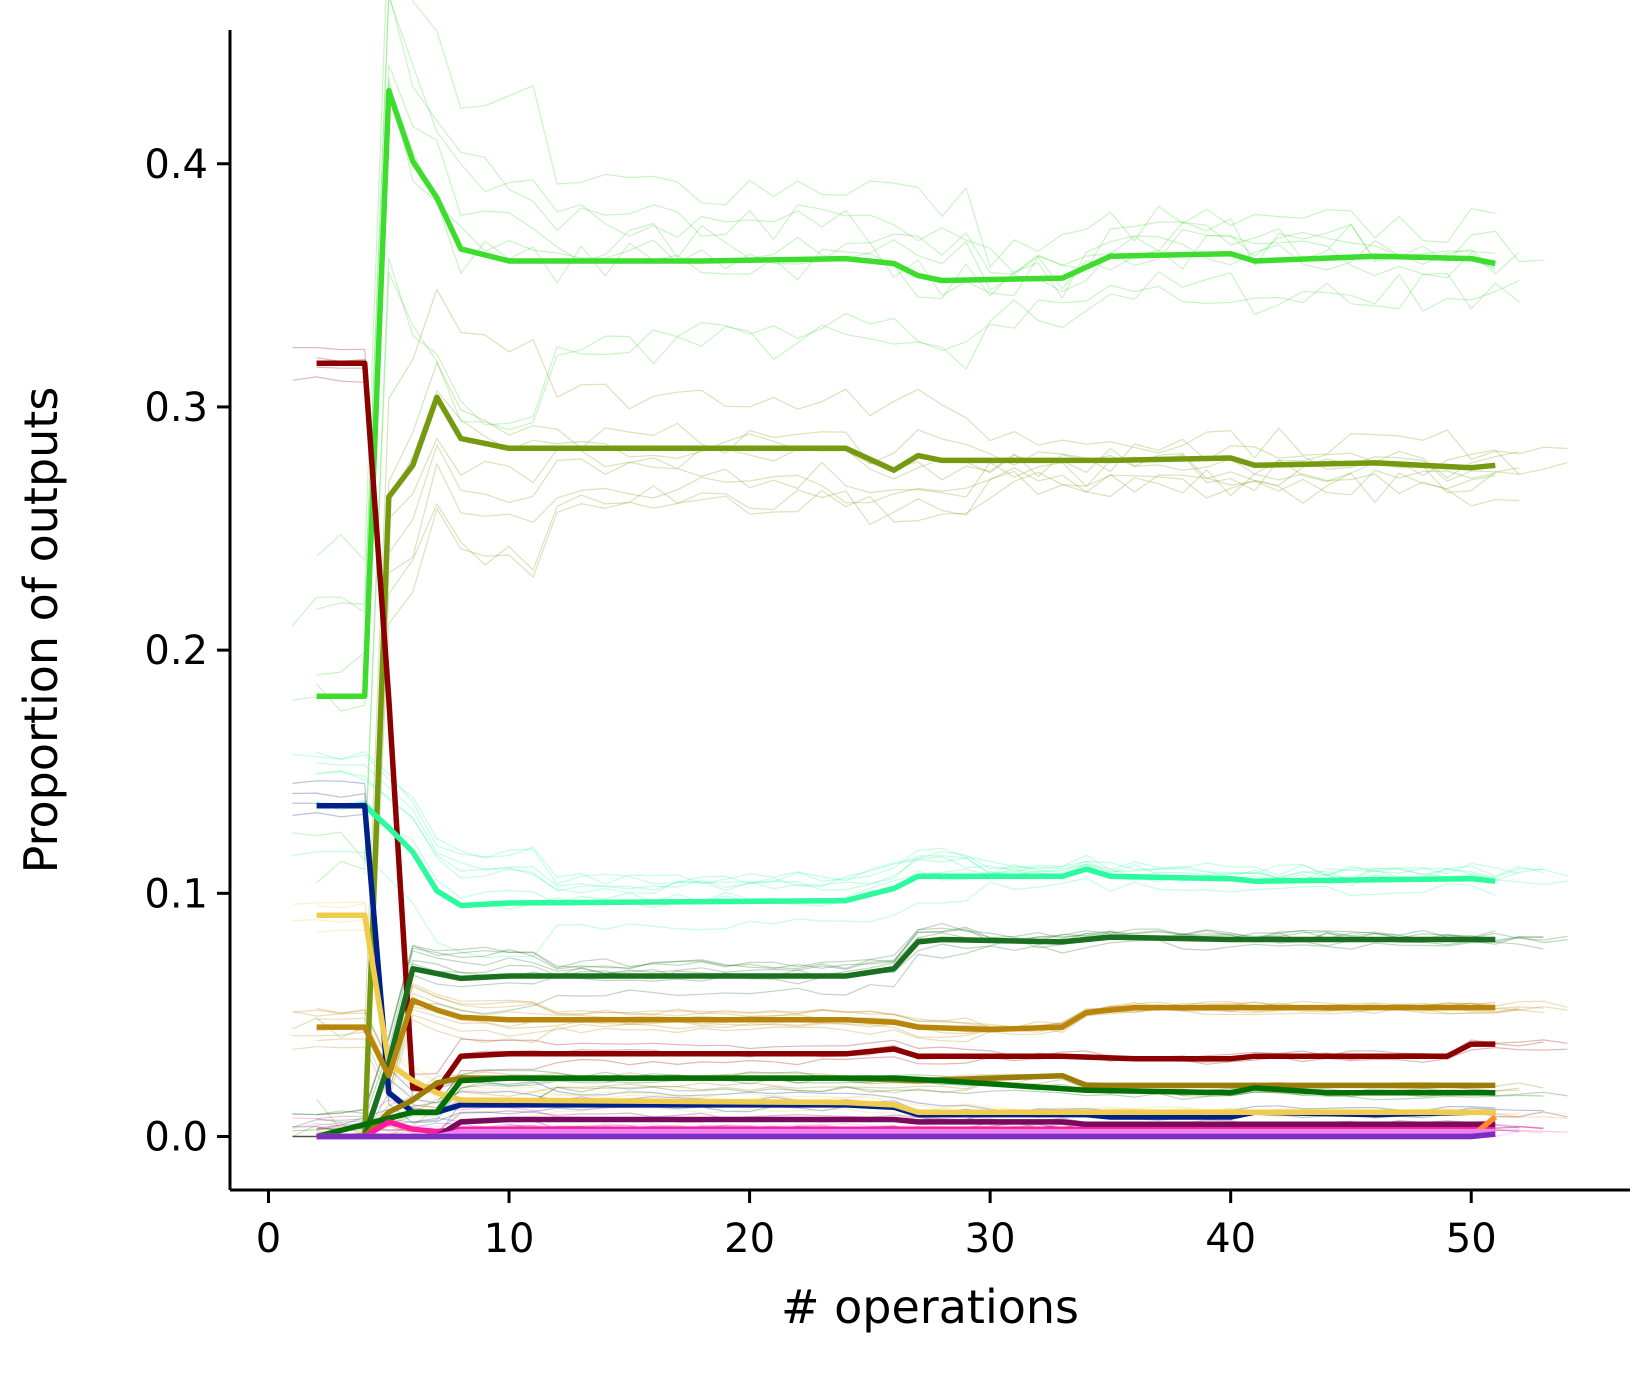 This screenshot has height=1379, width=1652. I want to click on x-tick-label: 10, so click(509, 1239).